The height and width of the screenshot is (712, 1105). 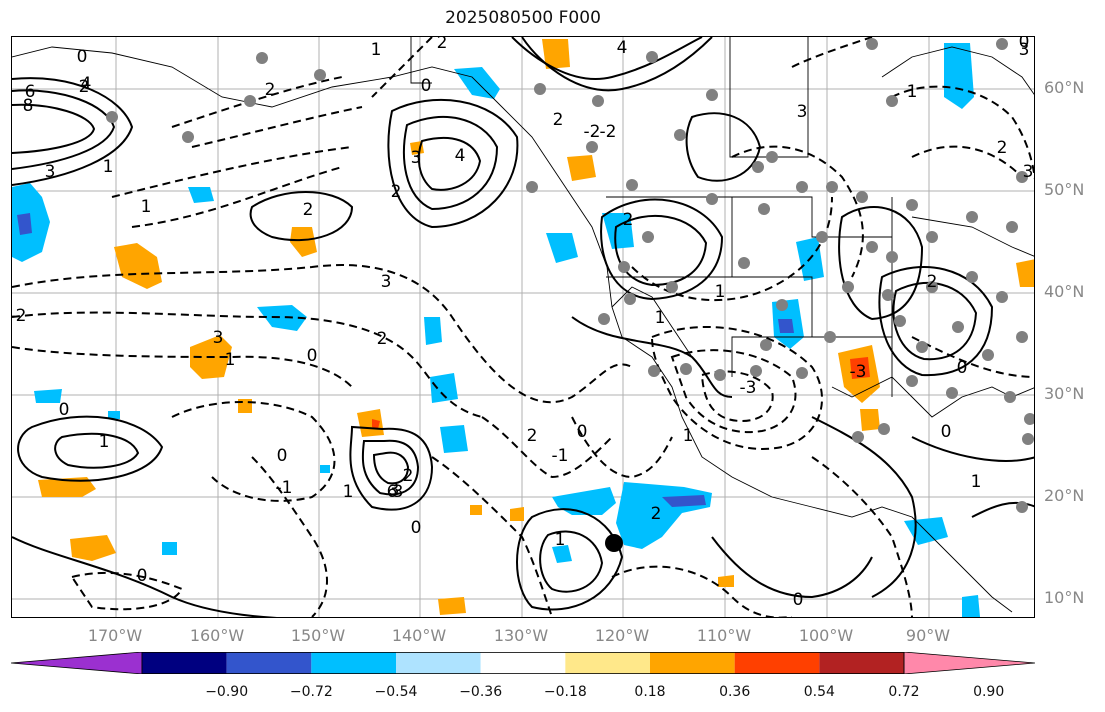 I want to click on lon-label-120w: 120°W, so click(x=622, y=635).